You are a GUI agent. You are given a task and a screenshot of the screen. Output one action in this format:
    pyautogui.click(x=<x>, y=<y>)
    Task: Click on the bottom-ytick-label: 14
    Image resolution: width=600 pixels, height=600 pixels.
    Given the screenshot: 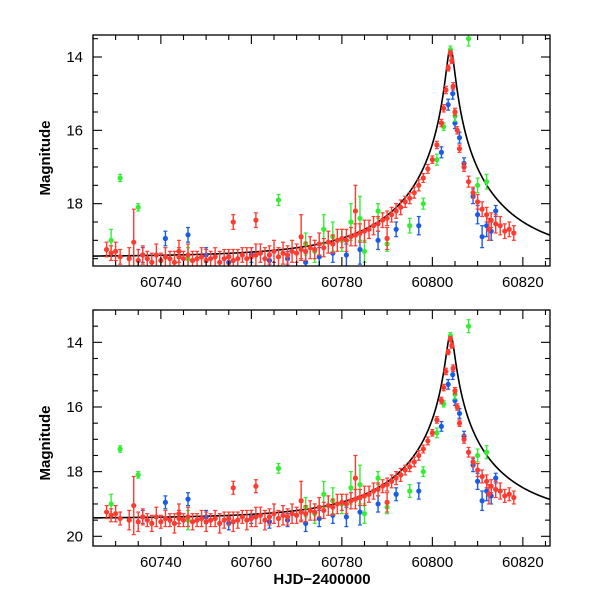 What is the action you would take?
    pyautogui.click(x=74, y=342)
    